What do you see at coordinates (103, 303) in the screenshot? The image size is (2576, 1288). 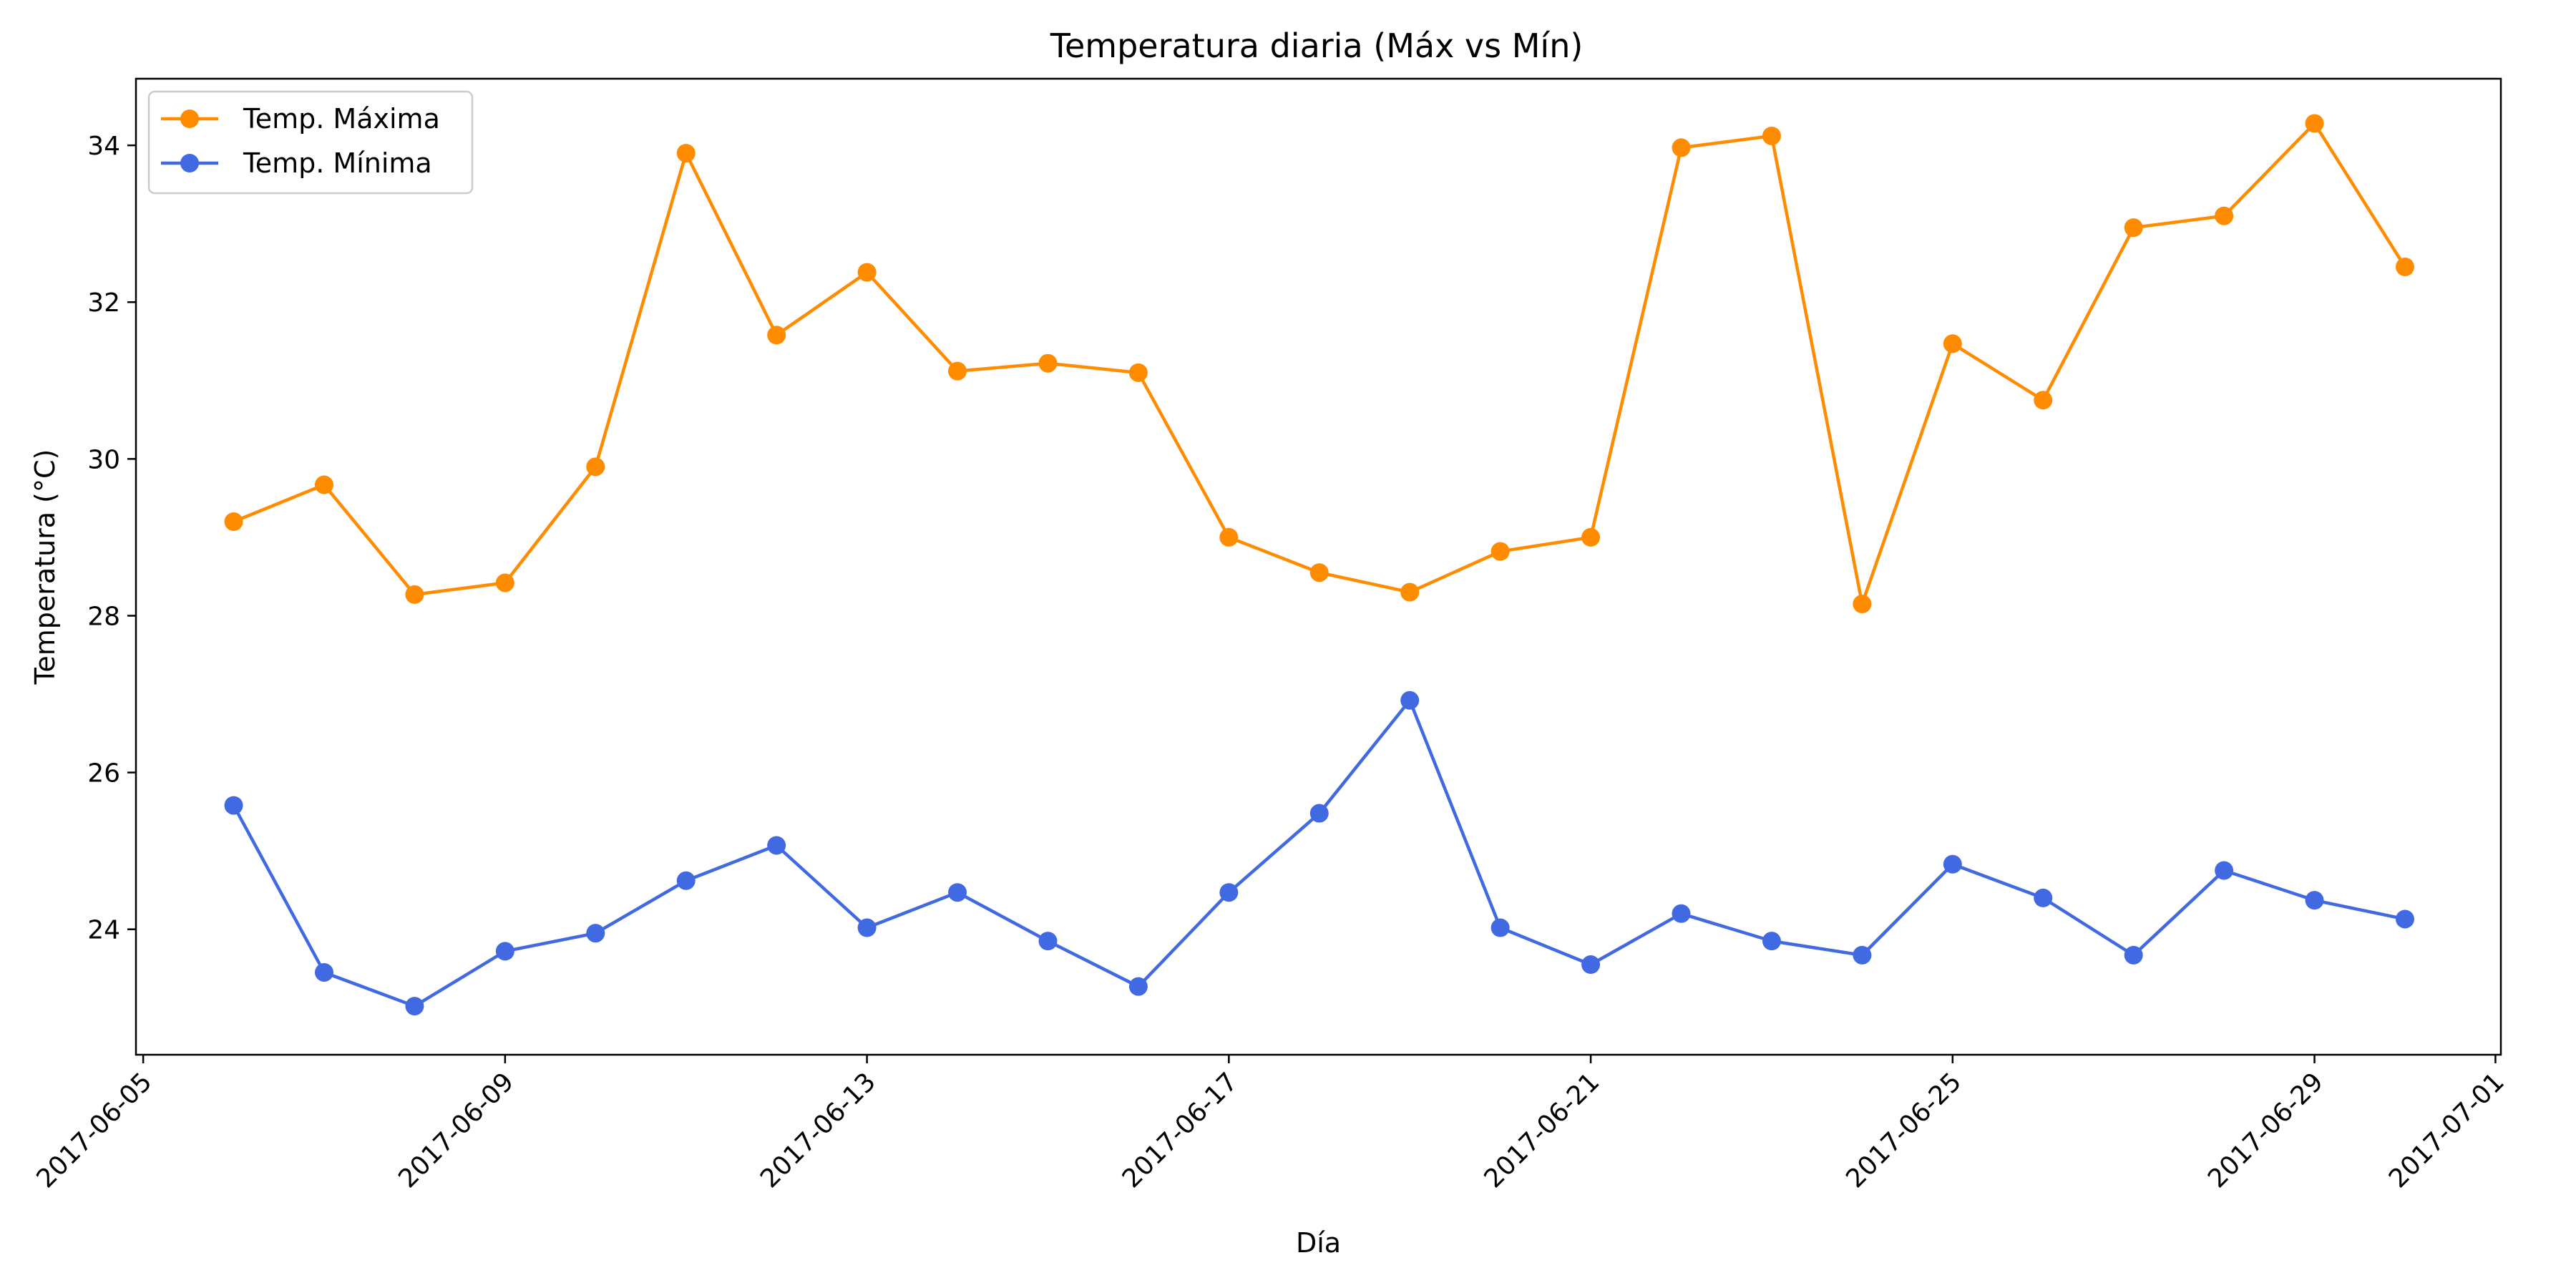 I see `y-tick-label: 32` at bounding box center [103, 303].